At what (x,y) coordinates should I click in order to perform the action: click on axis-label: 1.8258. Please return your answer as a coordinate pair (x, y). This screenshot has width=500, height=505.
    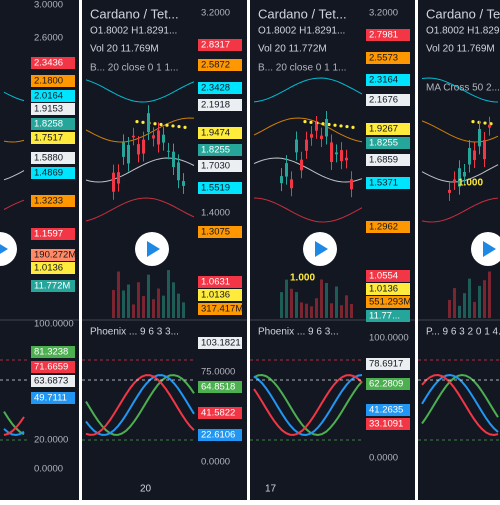
    Looking at the image, I should click on (48, 124).